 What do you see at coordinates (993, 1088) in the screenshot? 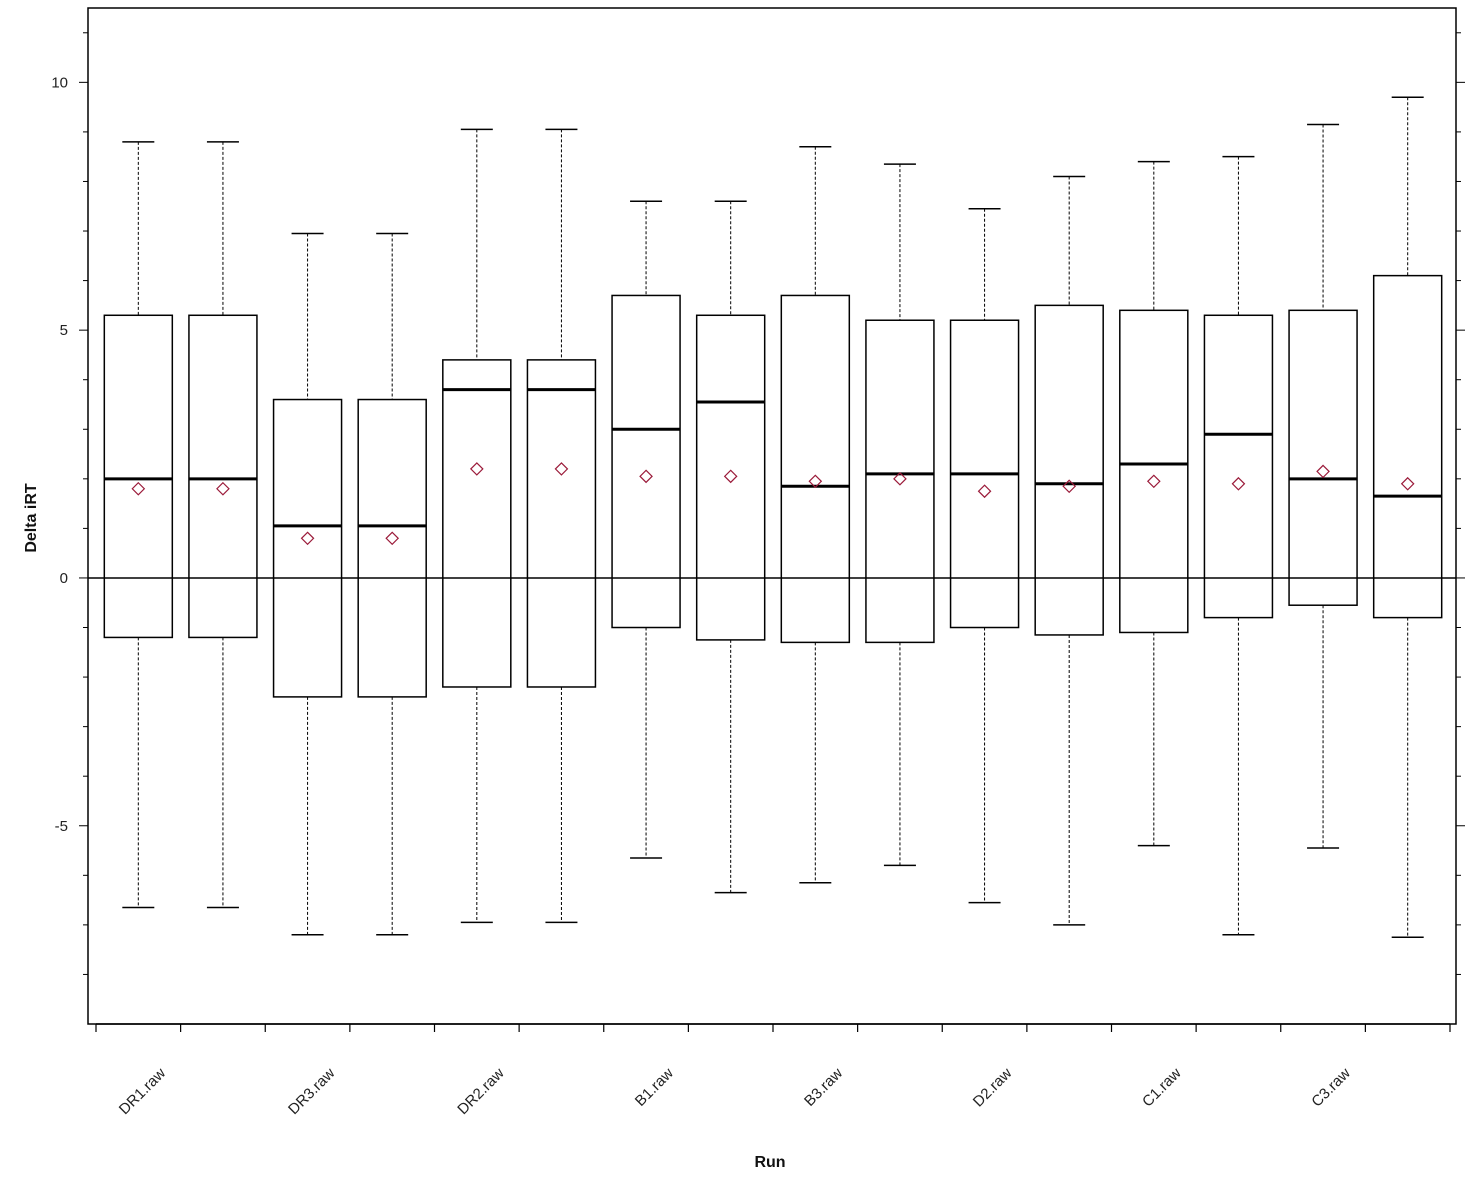
I see `x-tick-label: D2.raw` at bounding box center [993, 1088].